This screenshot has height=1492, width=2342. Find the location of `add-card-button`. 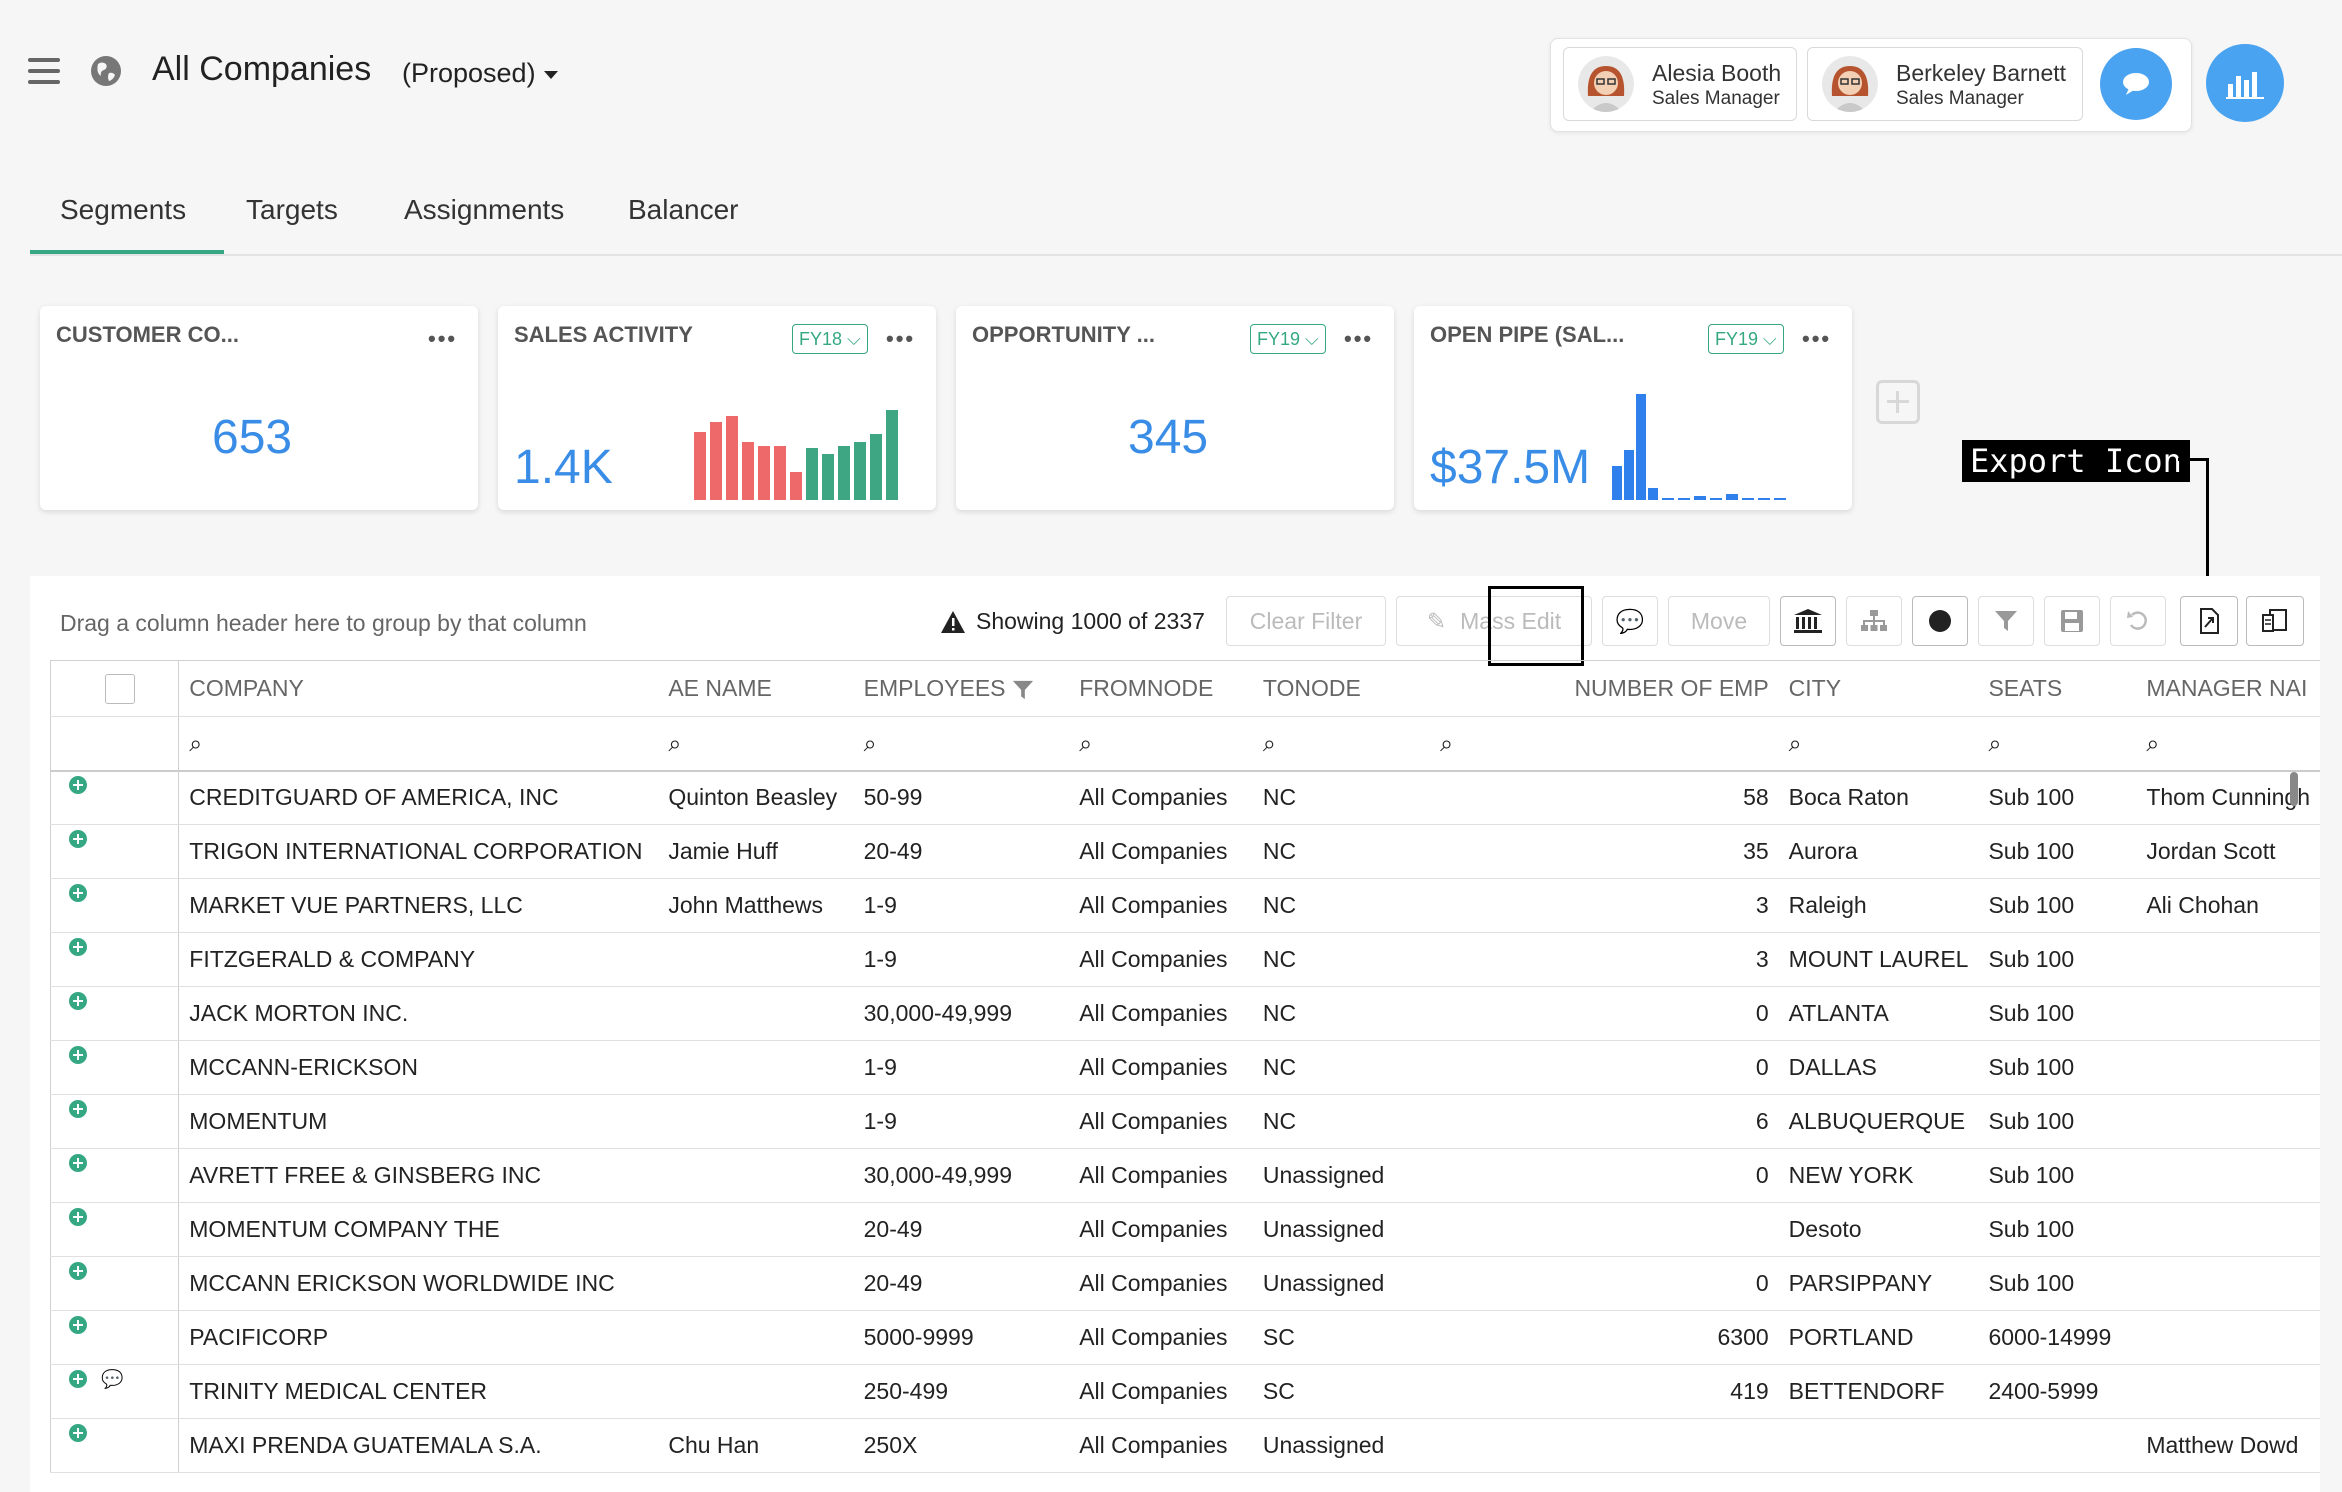

add-card-button is located at coordinates (1898, 402).